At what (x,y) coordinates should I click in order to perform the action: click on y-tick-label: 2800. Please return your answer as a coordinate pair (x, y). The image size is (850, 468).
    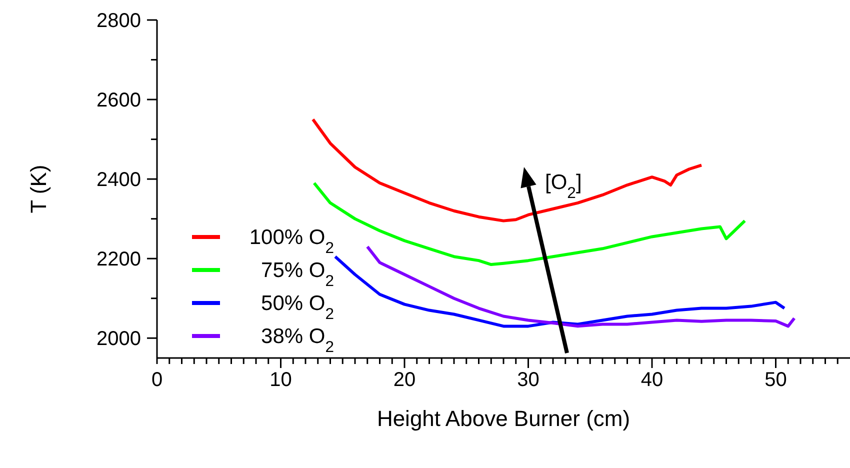
    Looking at the image, I should click on (118, 21).